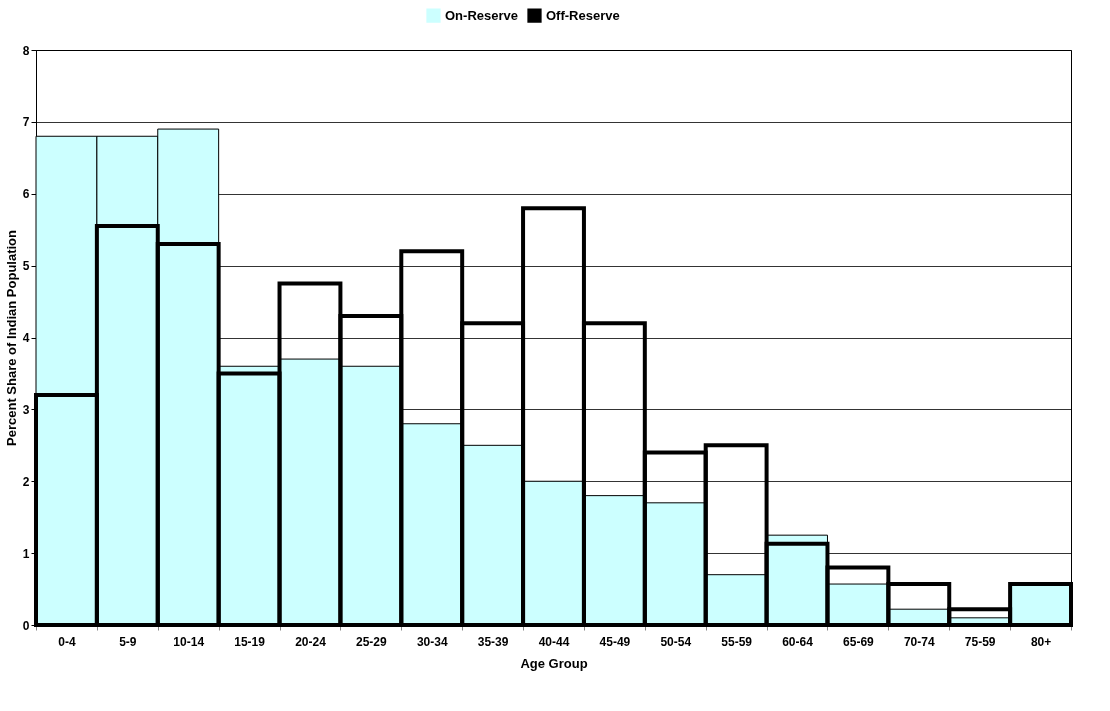  Describe the element at coordinates (26, 553) in the screenshot. I see `y-tick-label: 1` at that location.